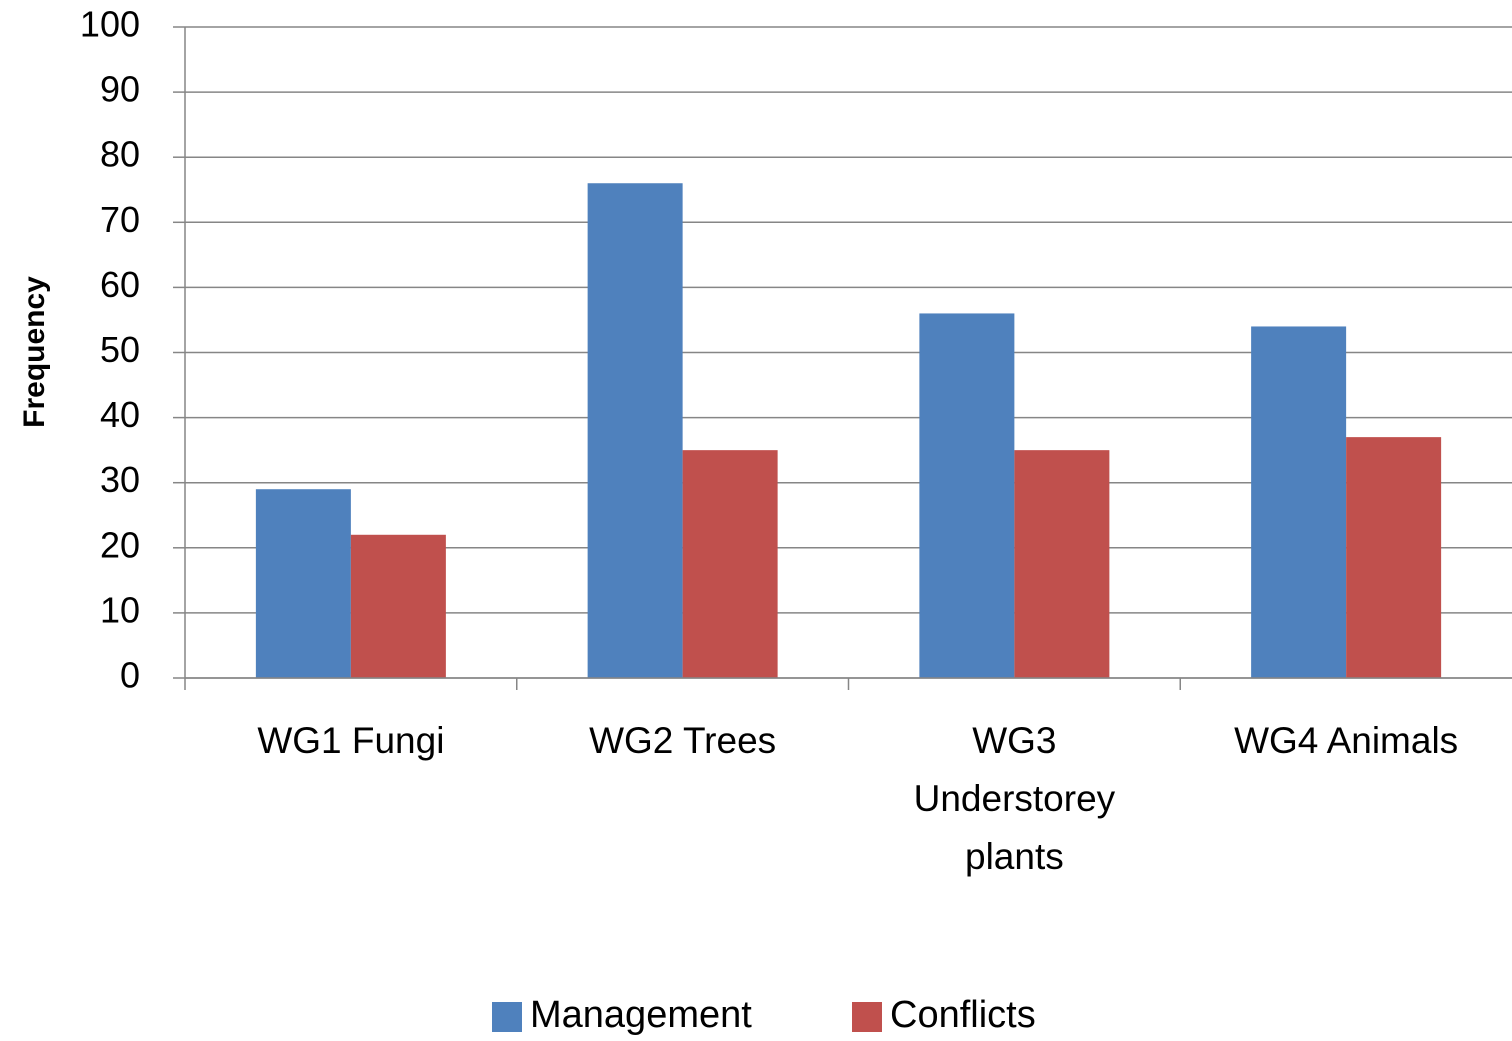 Image resolution: width=1512 pixels, height=1041 pixels. What do you see at coordinates (120, 479) in the screenshot?
I see `y-tick-label: 30` at bounding box center [120, 479].